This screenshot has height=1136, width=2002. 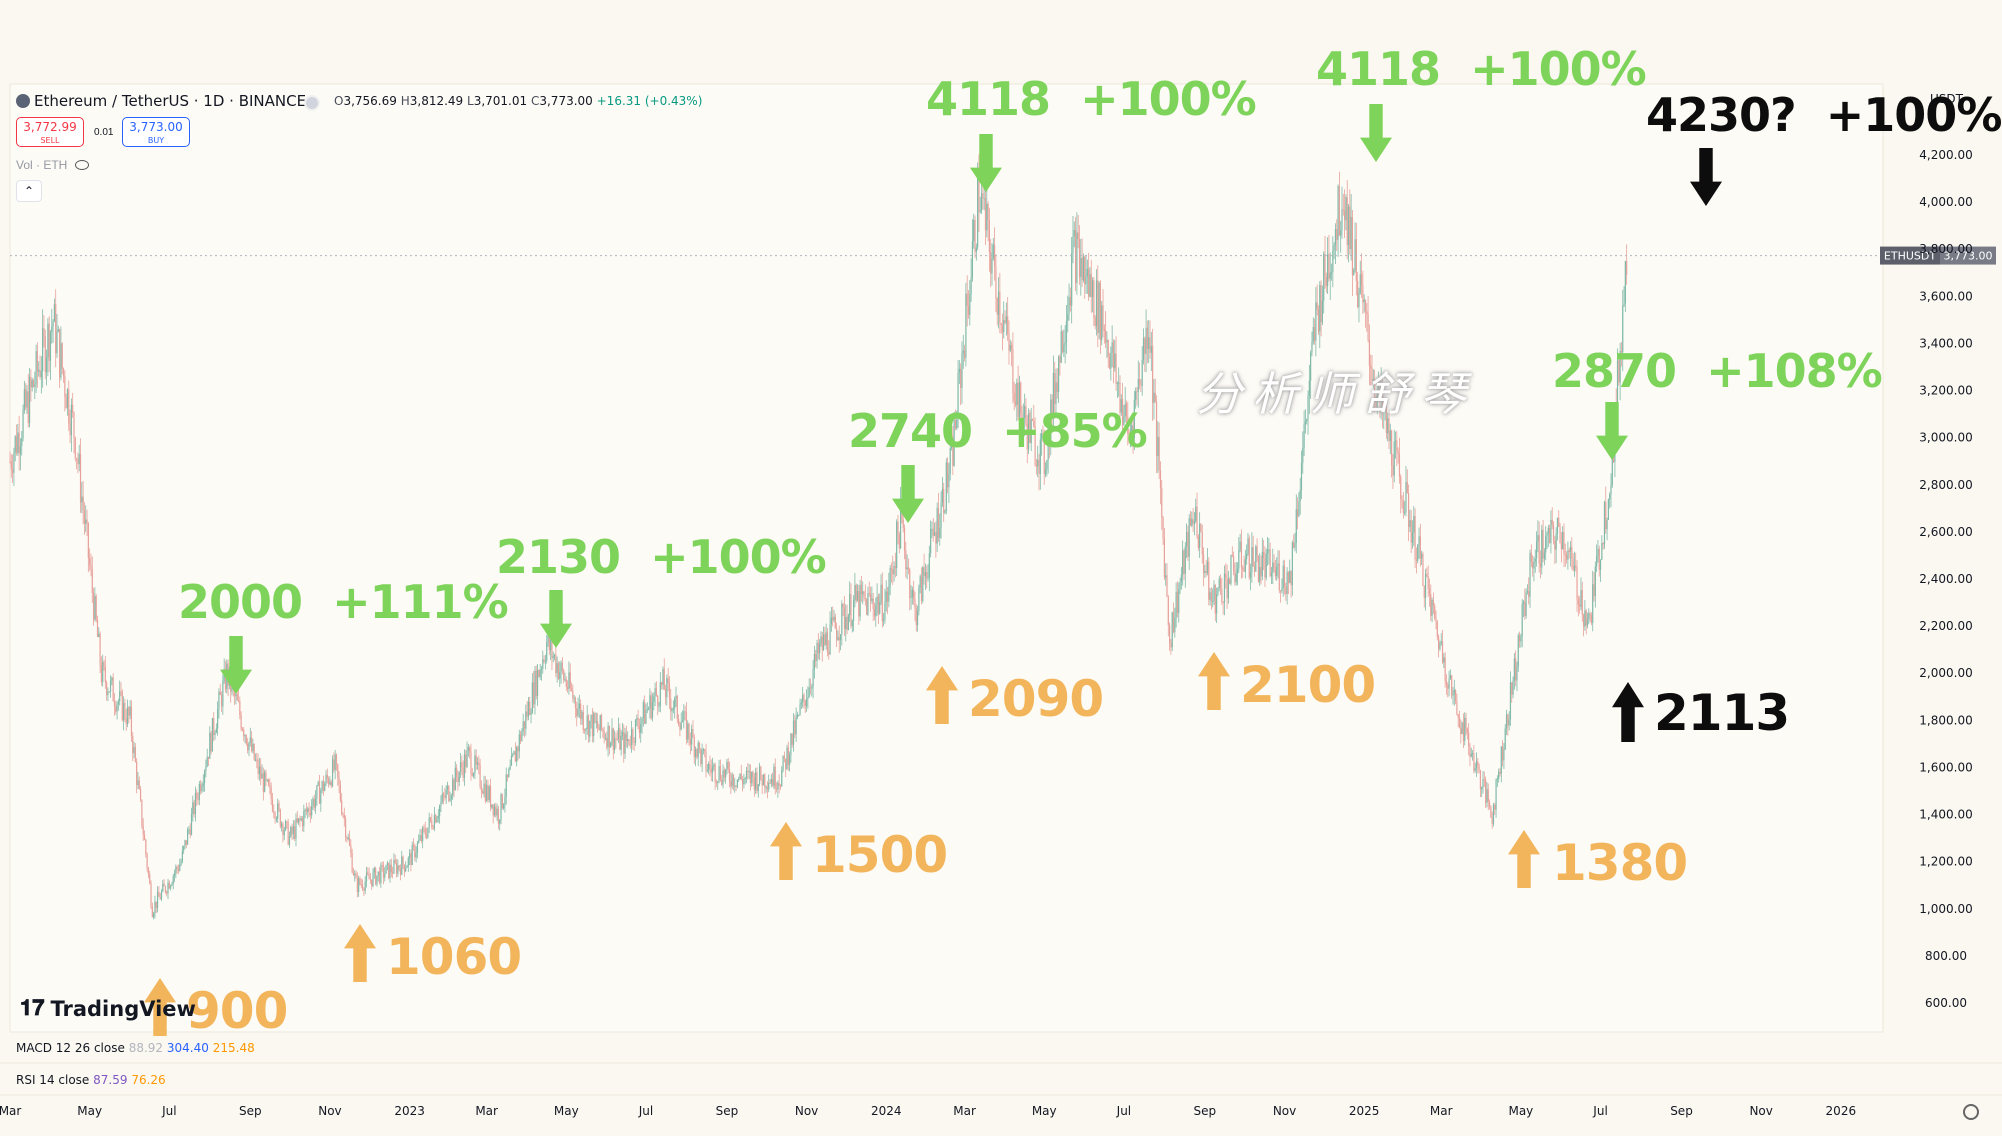 What do you see at coordinates (123, 1008) in the screenshot?
I see `tradingview-logo-text: TradingView` at bounding box center [123, 1008].